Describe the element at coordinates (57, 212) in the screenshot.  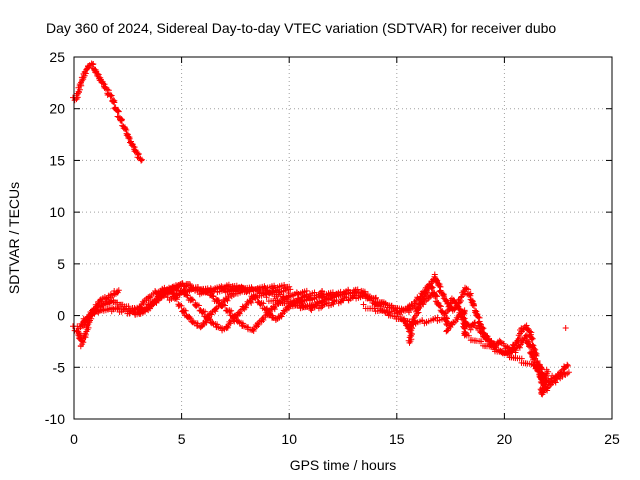
I see `y-tick-label: 10` at that location.